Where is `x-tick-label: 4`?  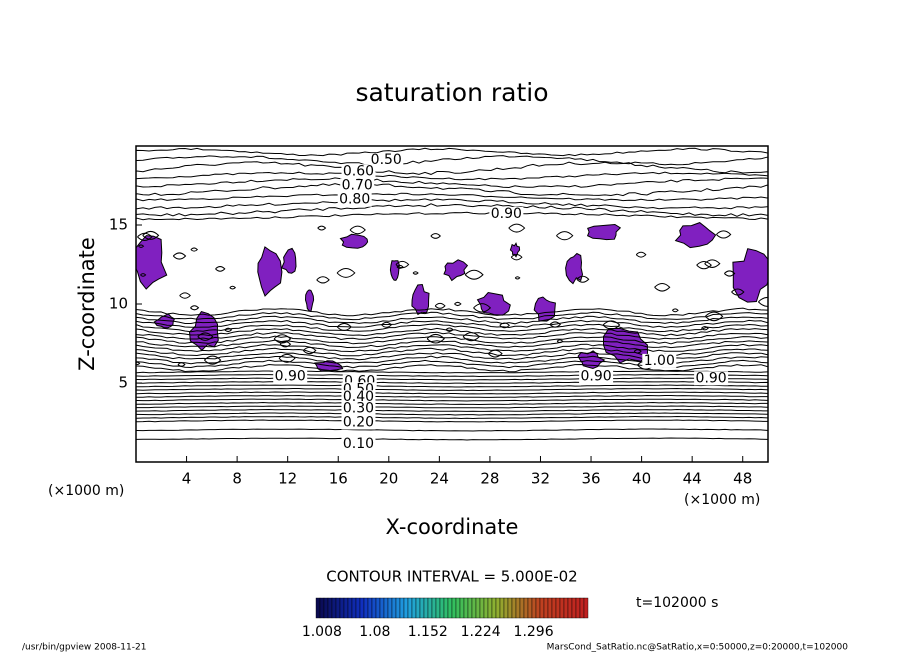
x-tick-label: 4 is located at coordinates (187, 479).